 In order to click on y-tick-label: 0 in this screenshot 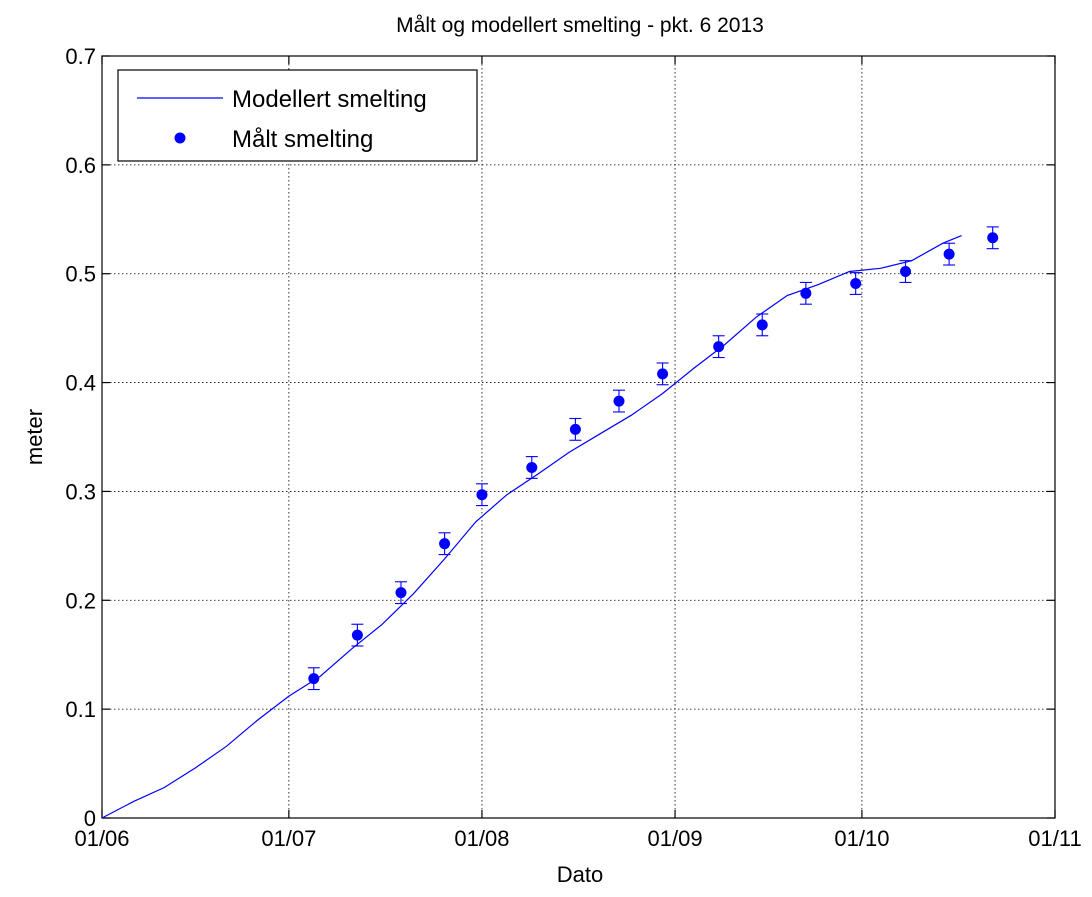, I will do `click(90, 818)`.